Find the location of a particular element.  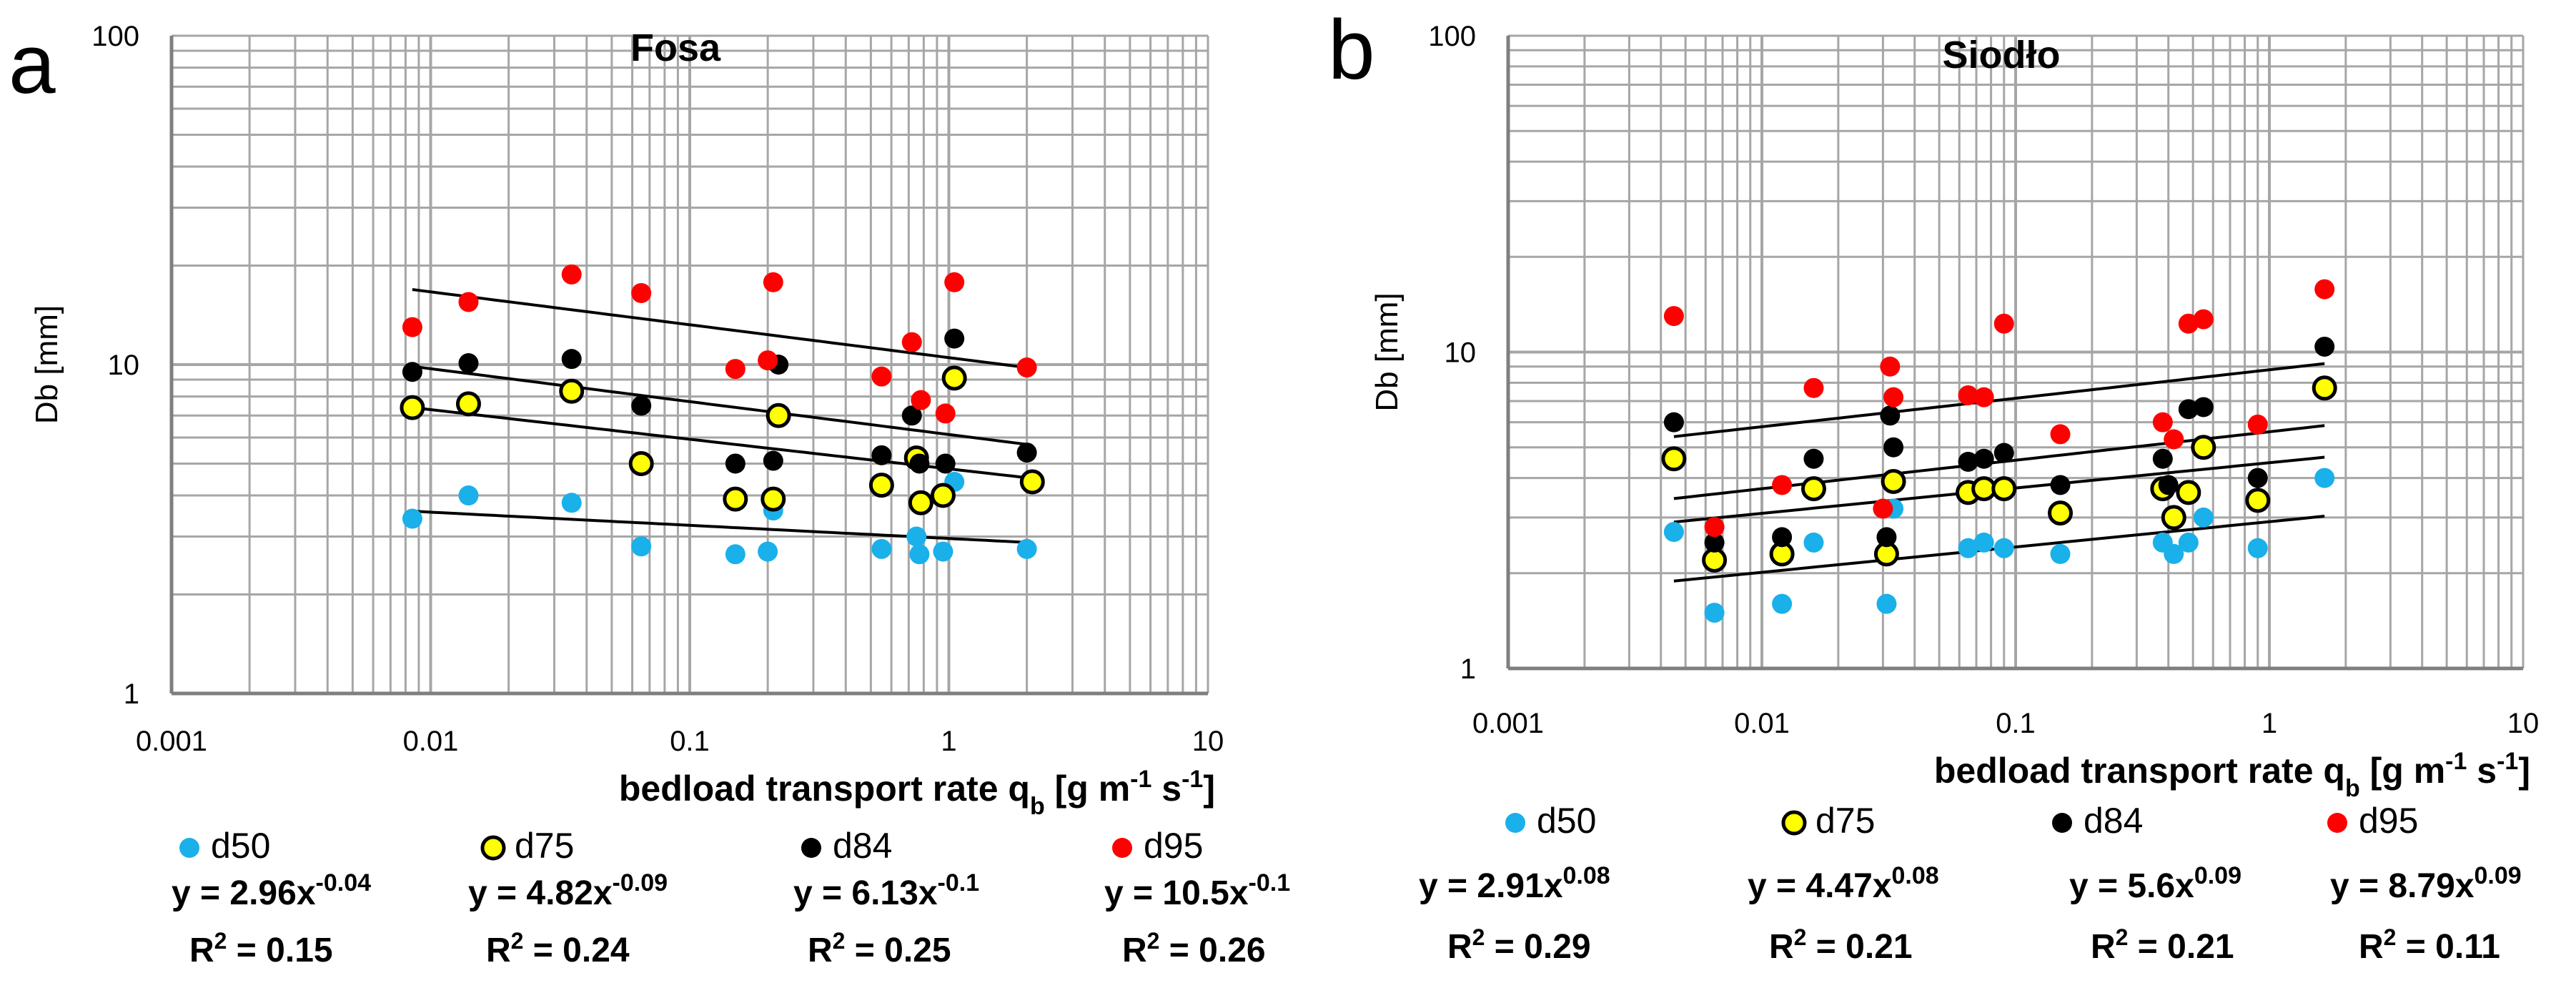

r-squared-exponent: 2 is located at coordinates (221, 941).